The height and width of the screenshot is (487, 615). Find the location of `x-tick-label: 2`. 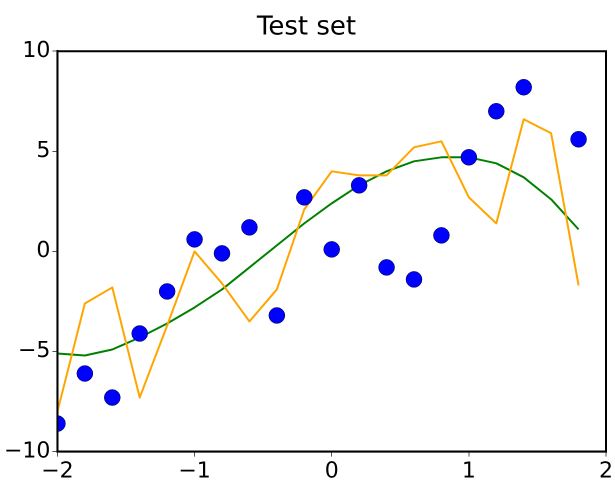

x-tick-label: 2 is located at coordinates (606, 471).